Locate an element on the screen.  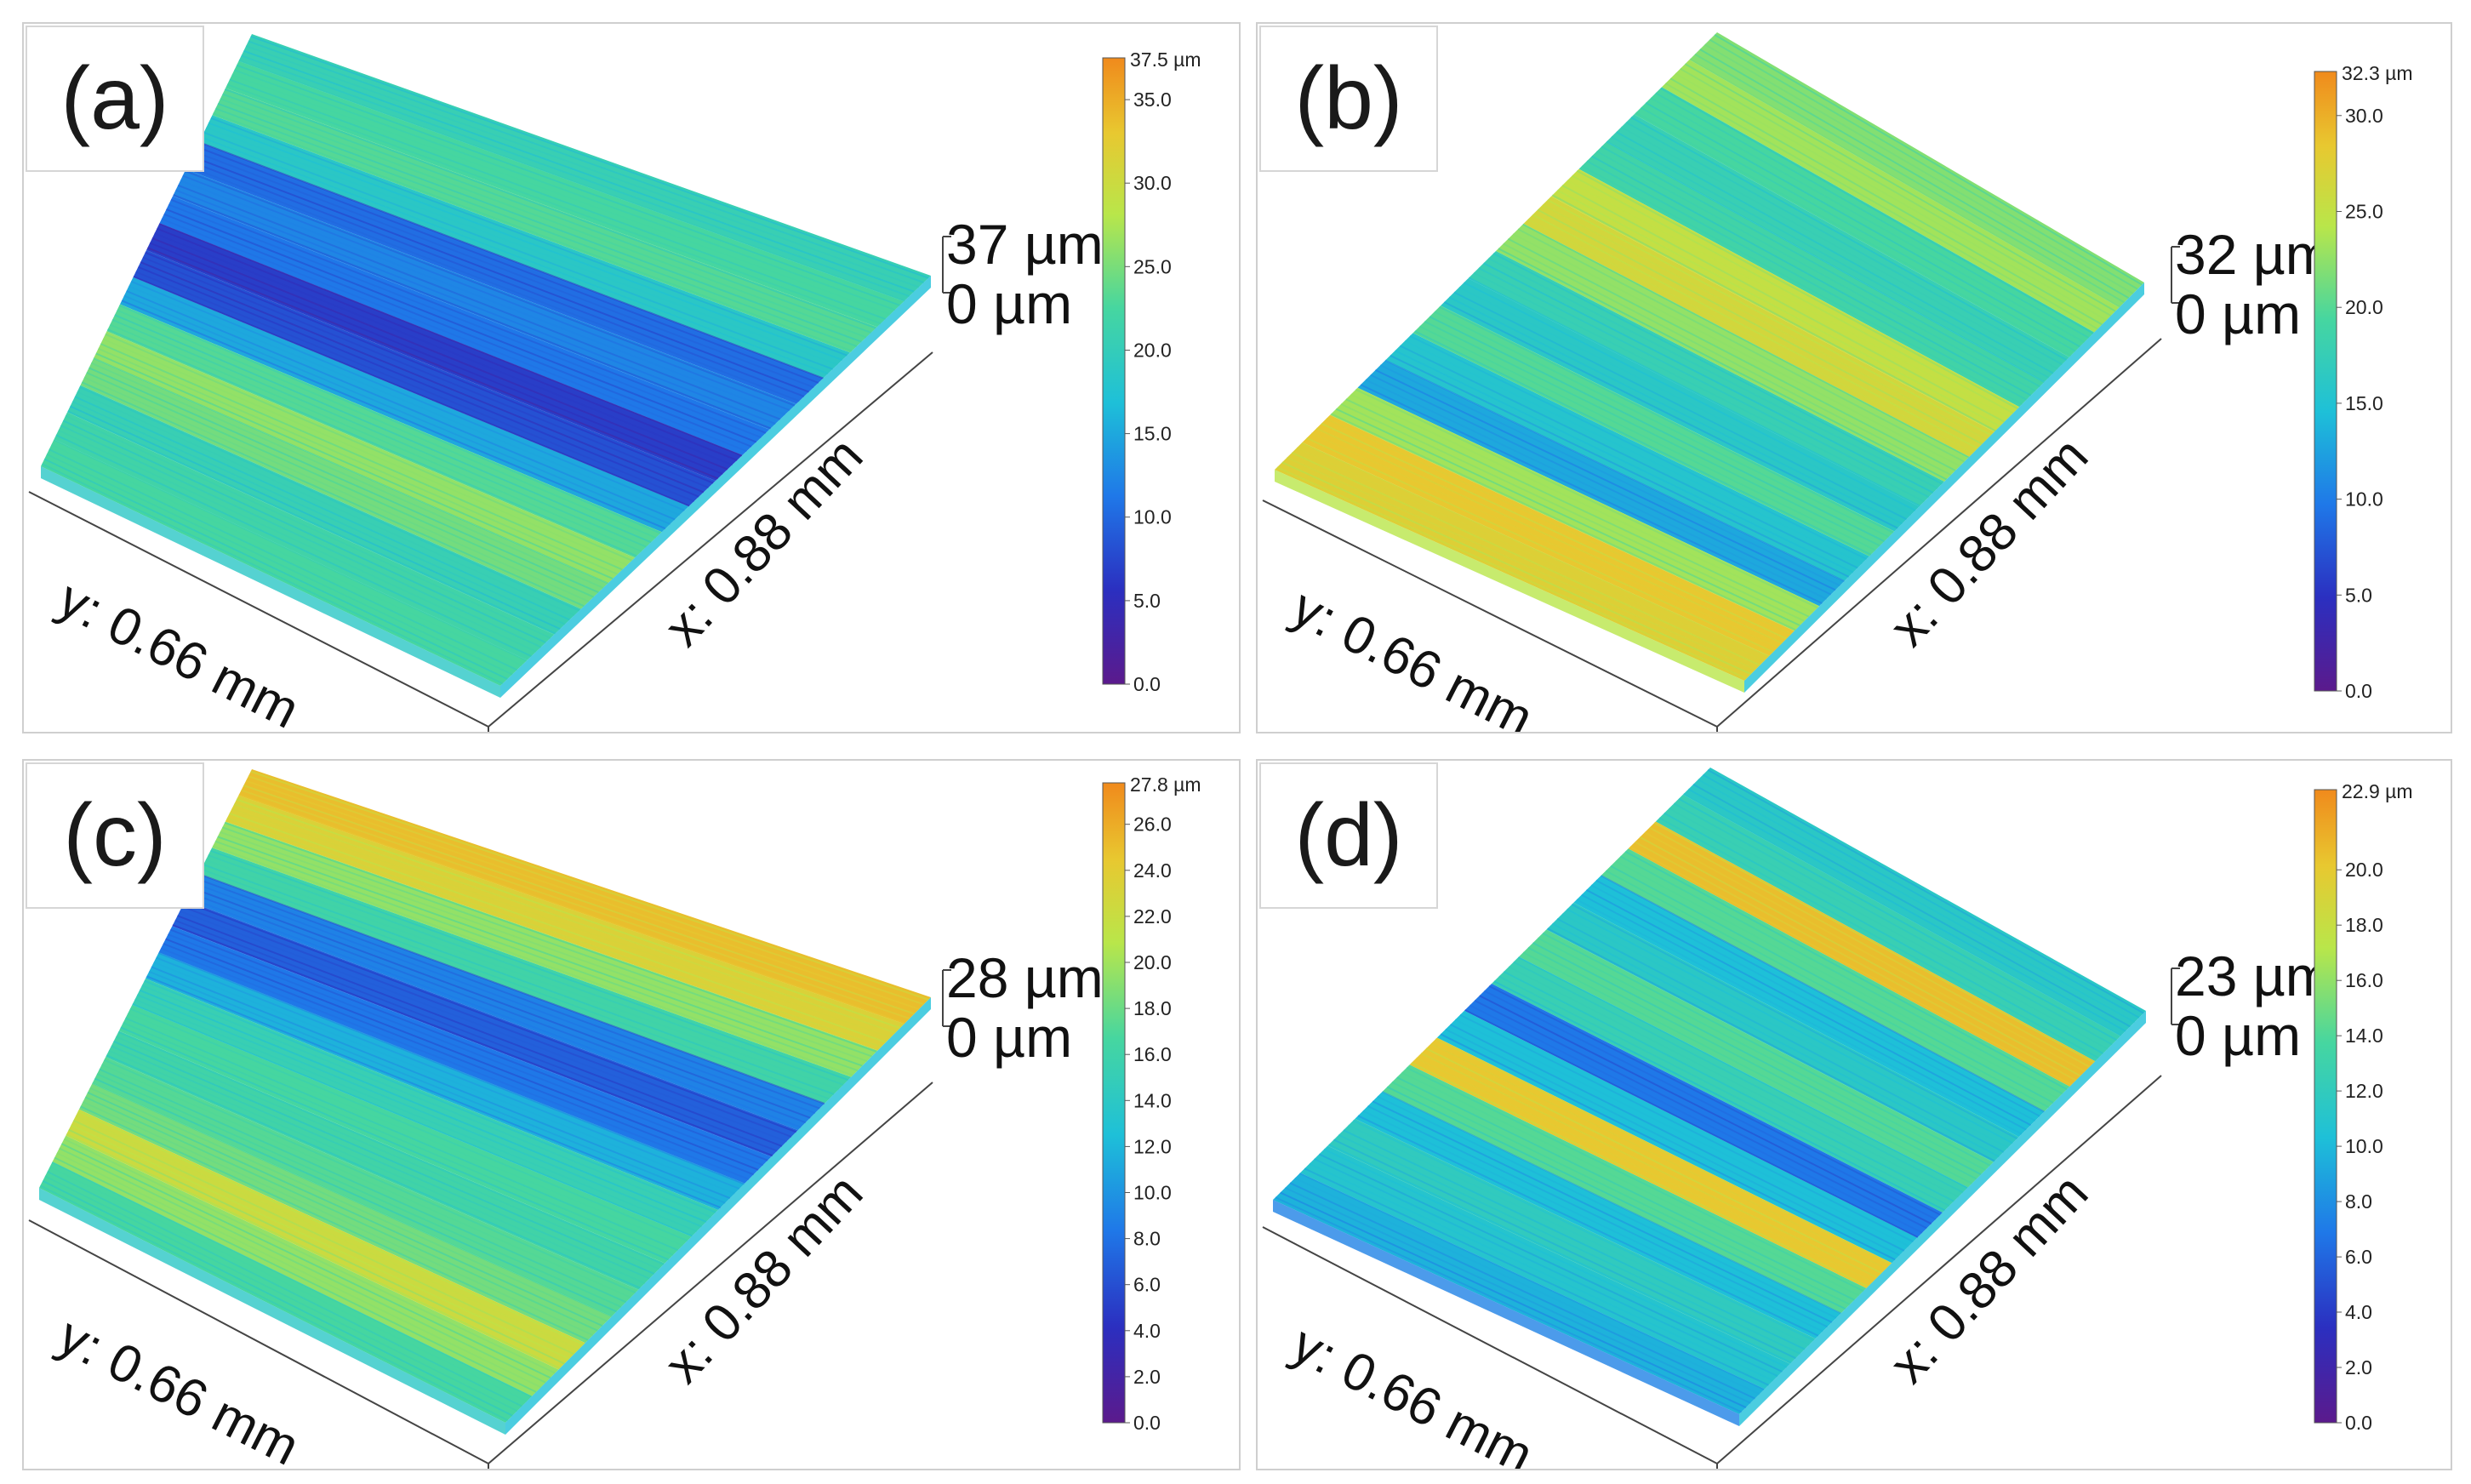
colorbar-tick-label: 12.0 is located at coordinates (2364, 1091).